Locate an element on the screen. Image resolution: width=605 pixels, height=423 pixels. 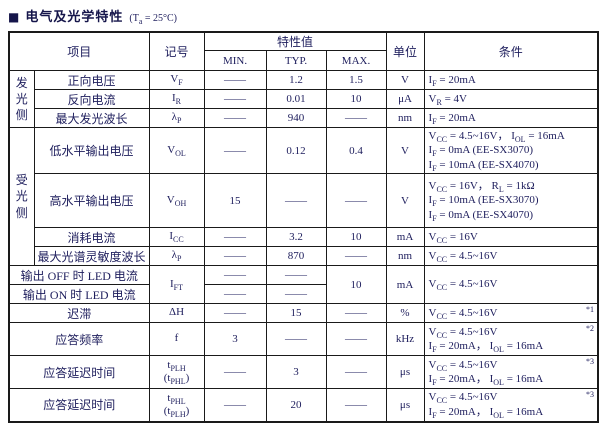
header-condition: 条件 is located at coordinates (511, 51).